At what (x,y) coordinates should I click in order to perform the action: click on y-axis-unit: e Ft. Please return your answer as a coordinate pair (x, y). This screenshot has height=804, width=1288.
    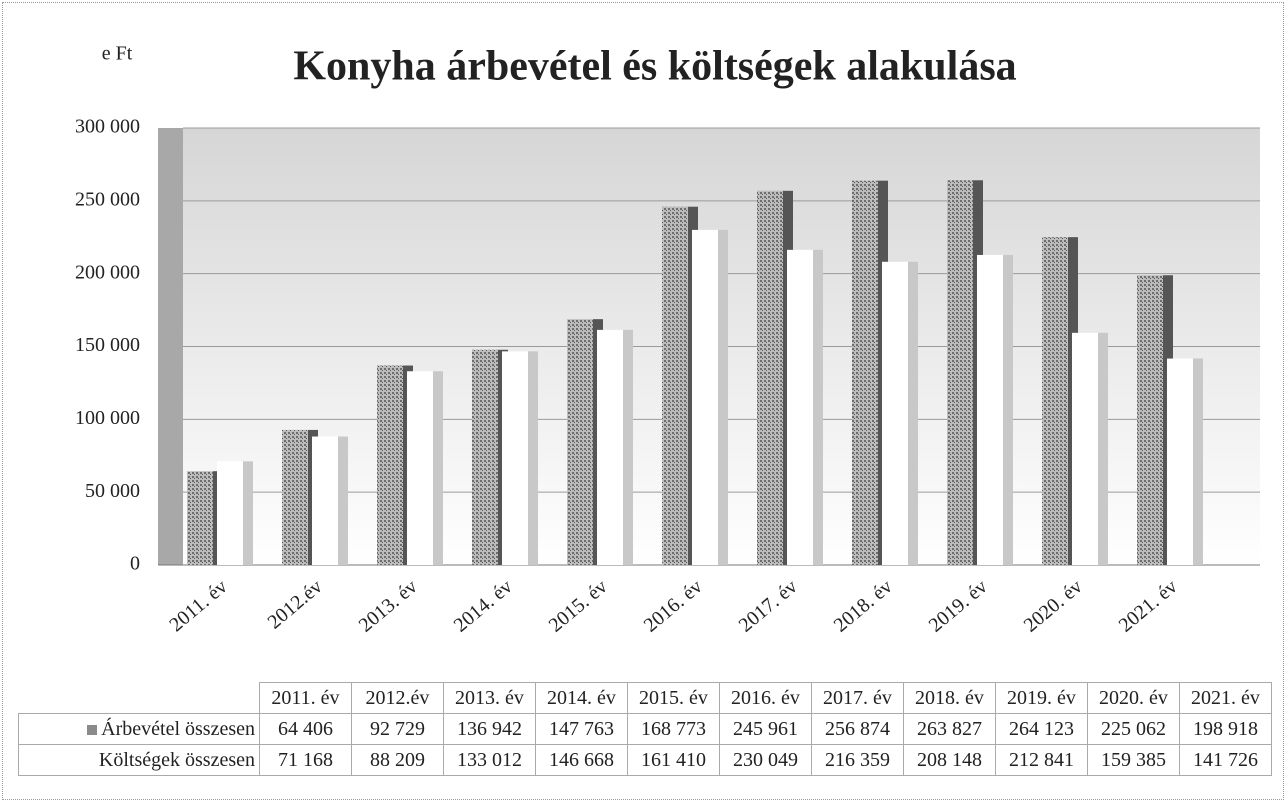
    Looking at the image, I should click on (117, 54).